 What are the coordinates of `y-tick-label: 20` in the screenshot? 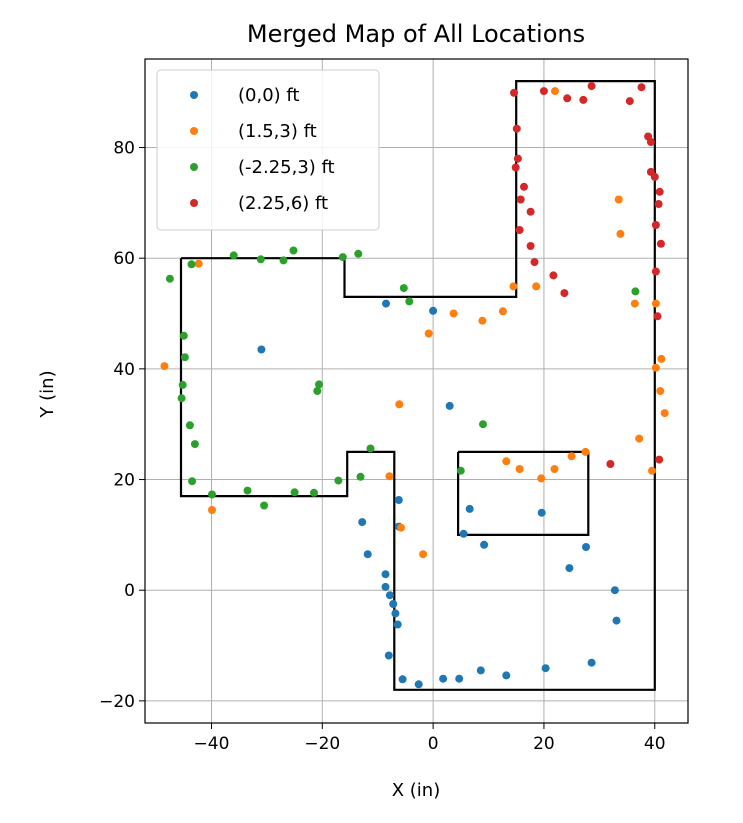 It's located at (124, 481).